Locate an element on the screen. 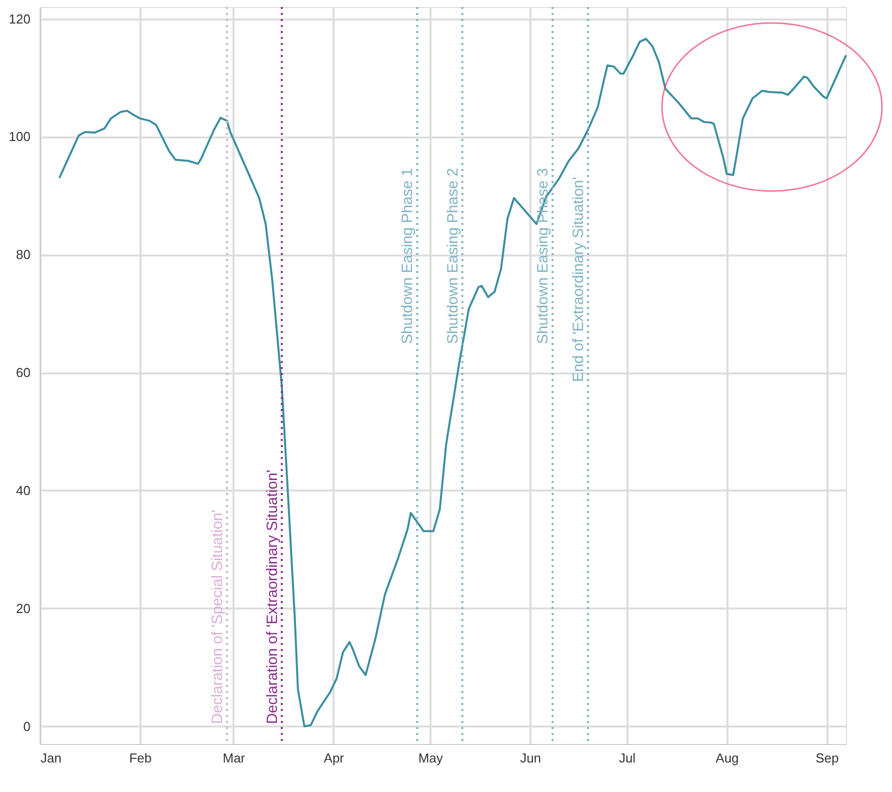  y-tick-label: 20 is located at coordinates (23, 608).